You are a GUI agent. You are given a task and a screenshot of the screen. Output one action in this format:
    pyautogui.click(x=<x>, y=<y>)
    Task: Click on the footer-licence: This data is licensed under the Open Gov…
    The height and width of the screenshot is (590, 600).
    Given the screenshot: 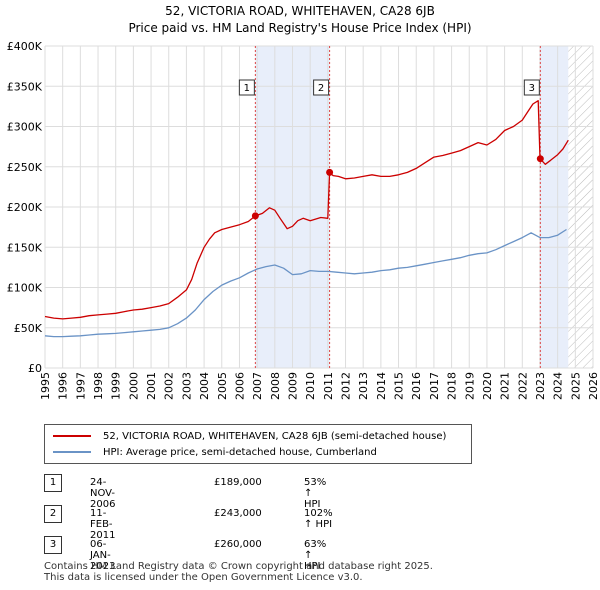 What is the action you would take?
    pyautogui.click(x=203, y=577)
    